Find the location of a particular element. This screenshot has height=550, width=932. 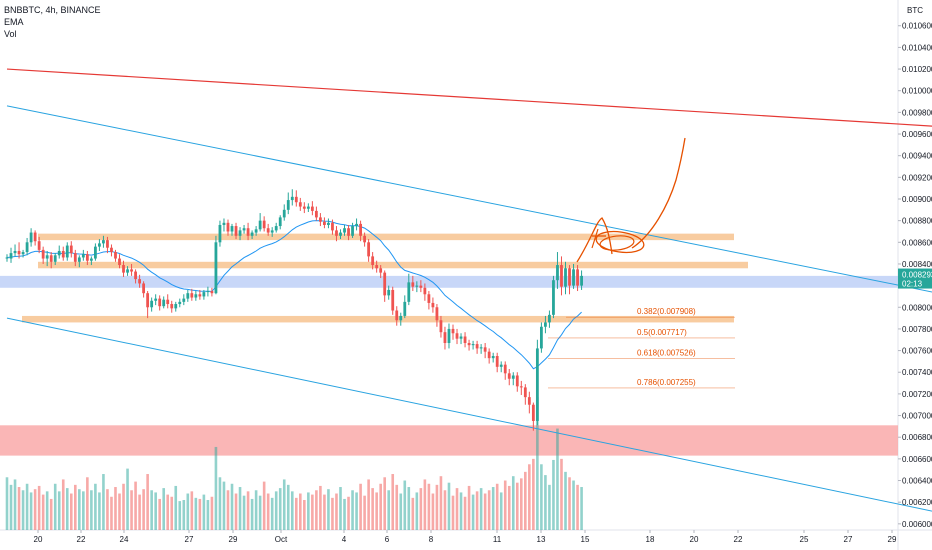

fib-level-label: 0.618(0.007526) is located at coordinates (666, 353).